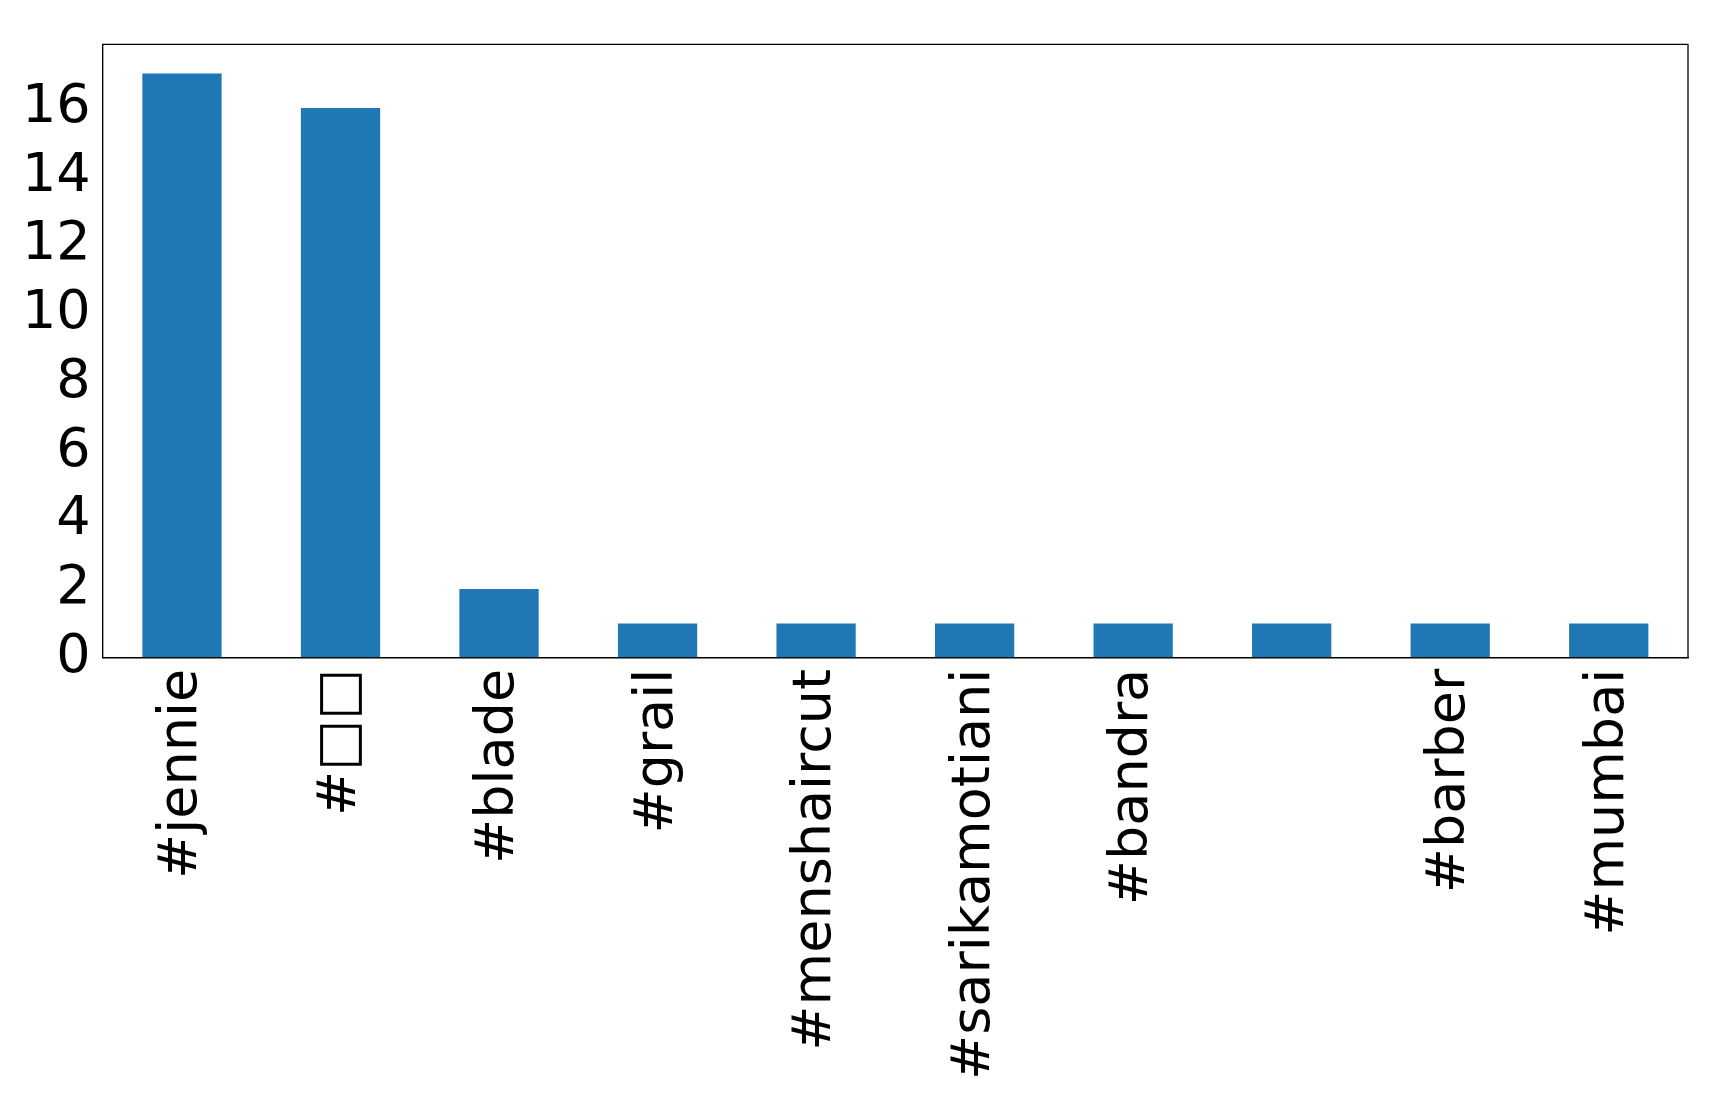 Image resolution: width=1719 pixels, height=1104 pixels. What do you see at coordinates (73, 378) in the screenshot?
I see `y-tick-label: 8` at bounding box center [73, 378].